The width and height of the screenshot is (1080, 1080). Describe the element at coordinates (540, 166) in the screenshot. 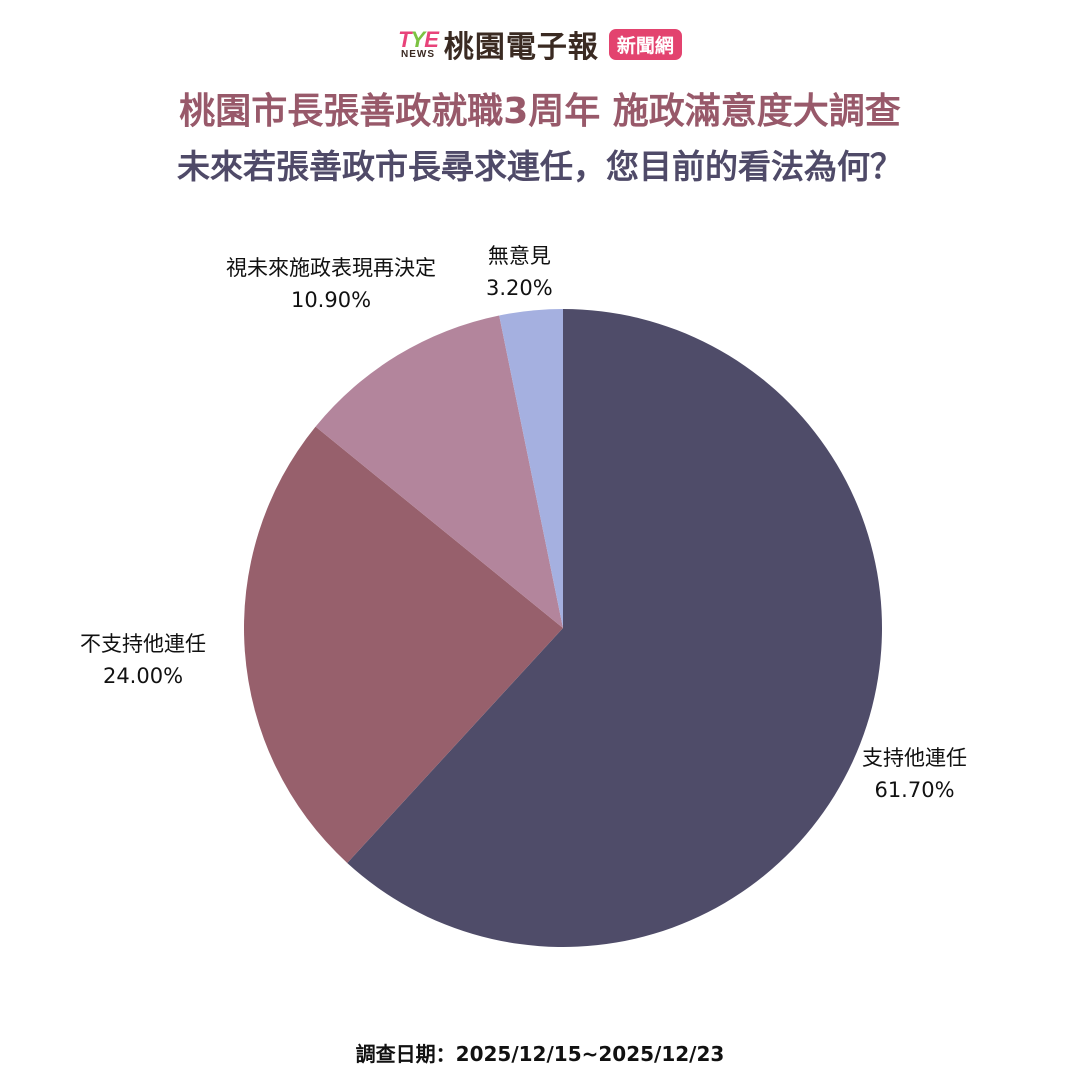

I see `chart-subtitle: 未來若張善政市長尋求連任，您目前的看法為何？` at that location.